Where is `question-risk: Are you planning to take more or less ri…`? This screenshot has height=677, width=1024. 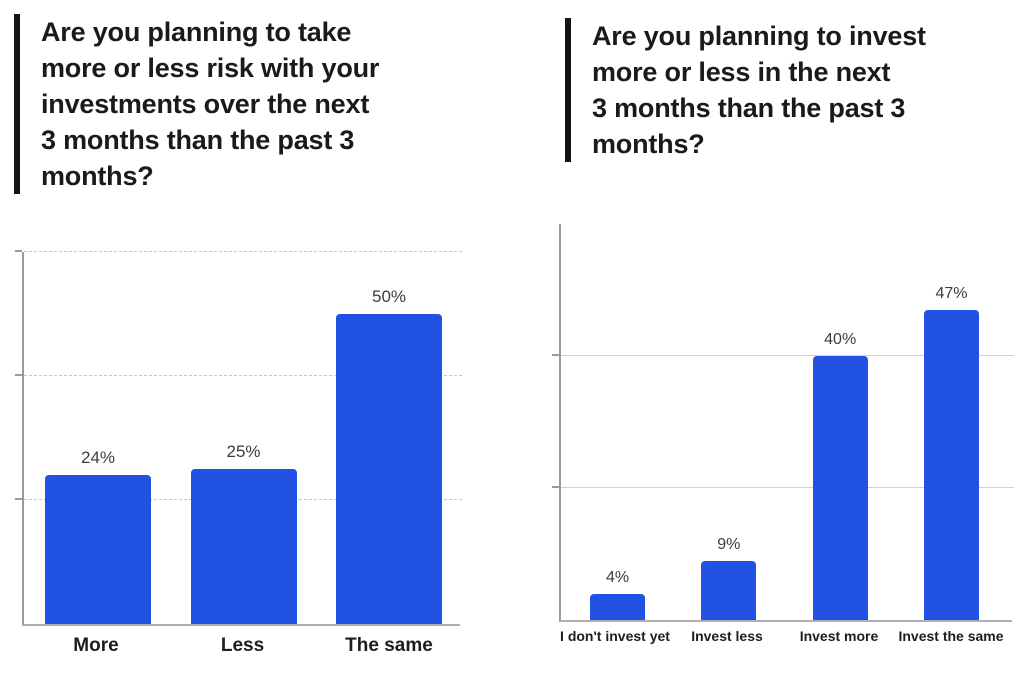 question-risk: Are you planning to take more or less ri… is located at coordinates (196, 104).